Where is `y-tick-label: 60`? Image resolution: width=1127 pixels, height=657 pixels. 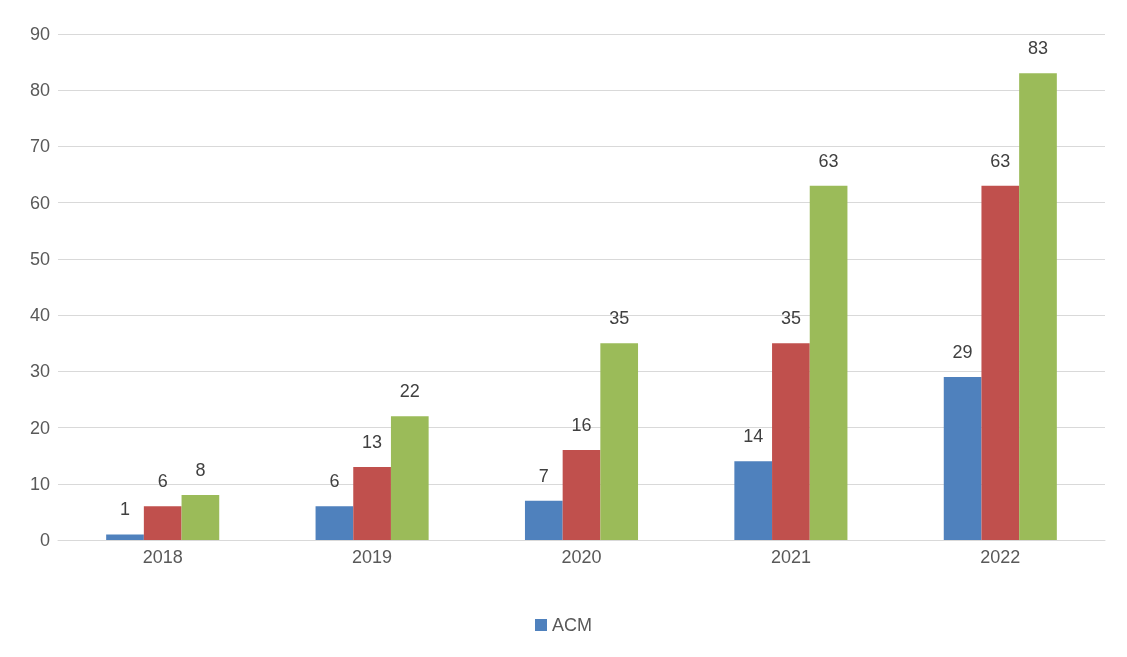
y-tick-label: 60 is located at coordinates (39, 202).